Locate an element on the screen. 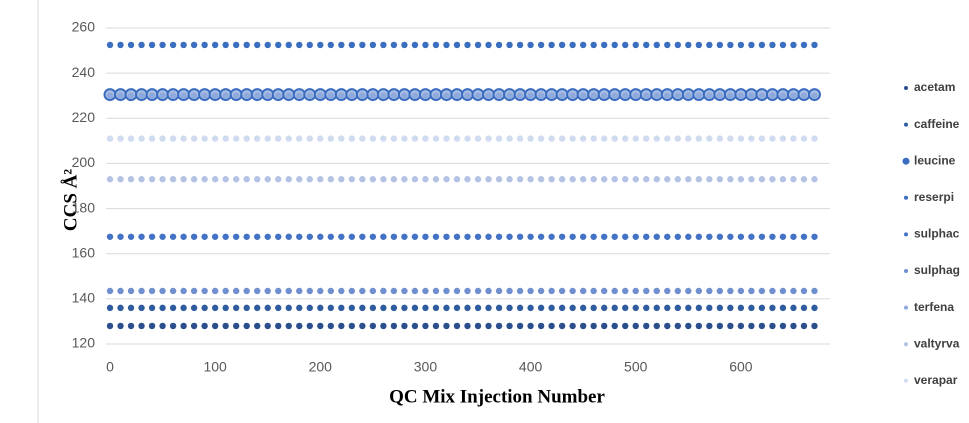  x-tick-label: 600 is located at coordinates (741, 367).